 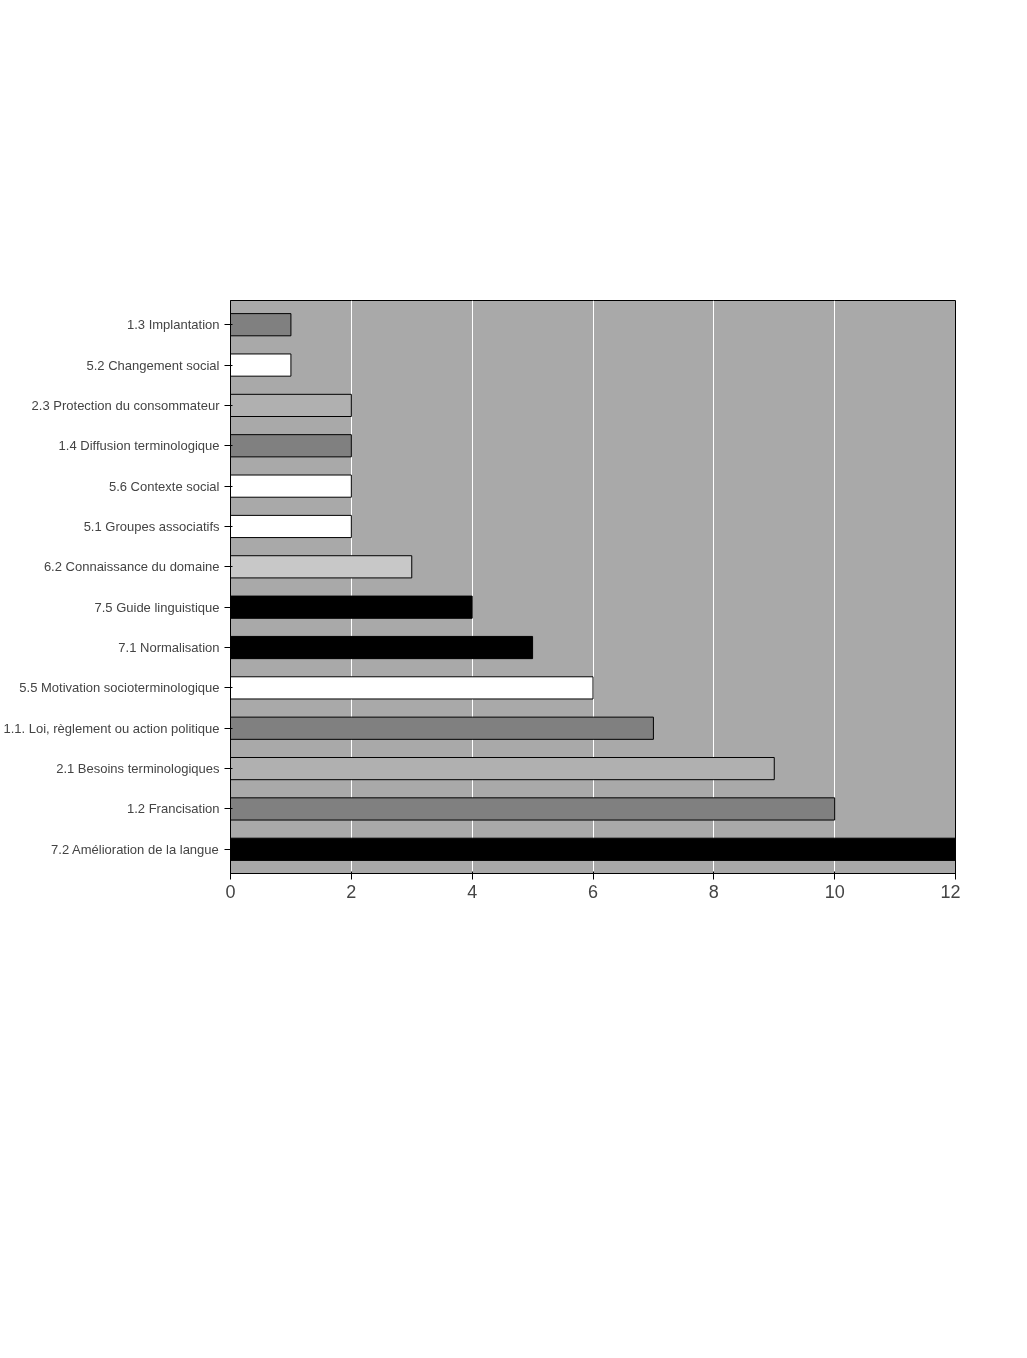 I want to click on y-tick-label: 2.1 Besoins terminologiques, so click(x=138, y=769).